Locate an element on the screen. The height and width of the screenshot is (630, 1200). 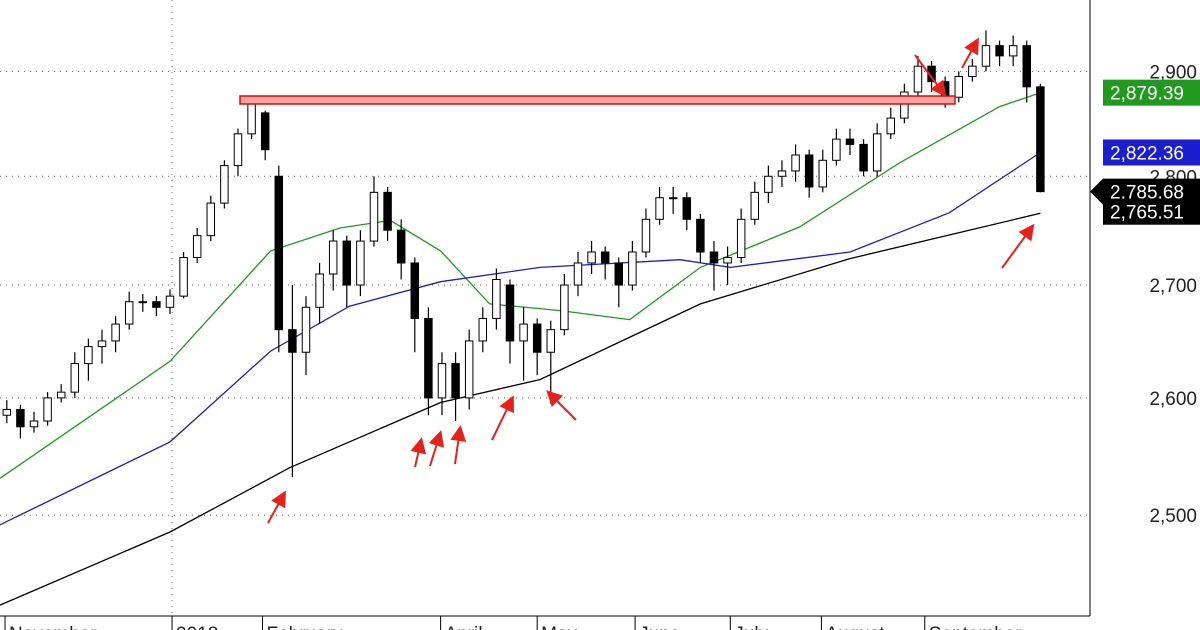
price-tag-label: 2,785.68 is located at coordinates (1147, 193).